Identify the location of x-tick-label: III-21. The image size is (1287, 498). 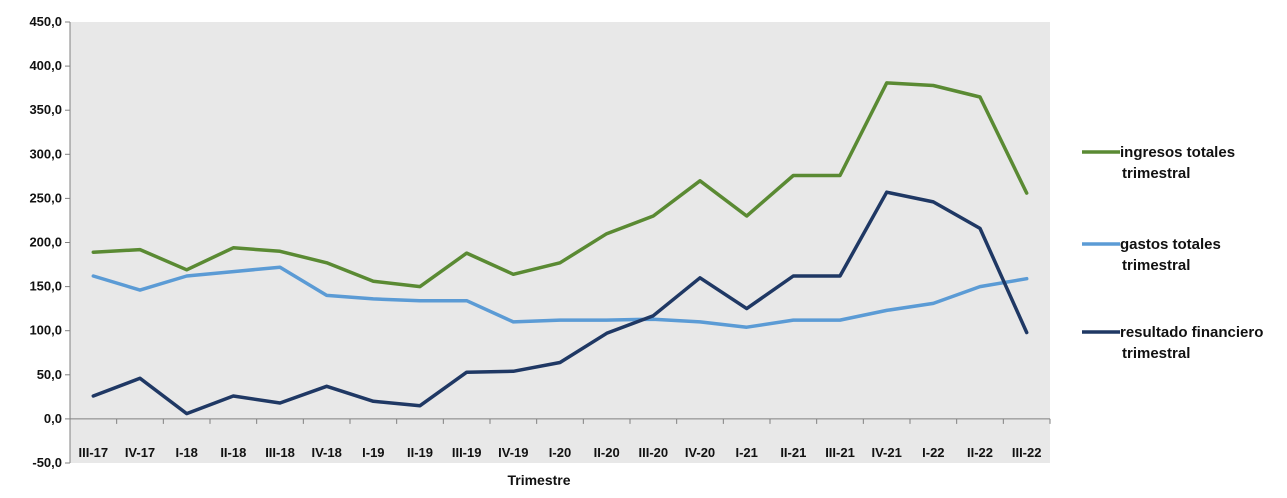
(840, 452).